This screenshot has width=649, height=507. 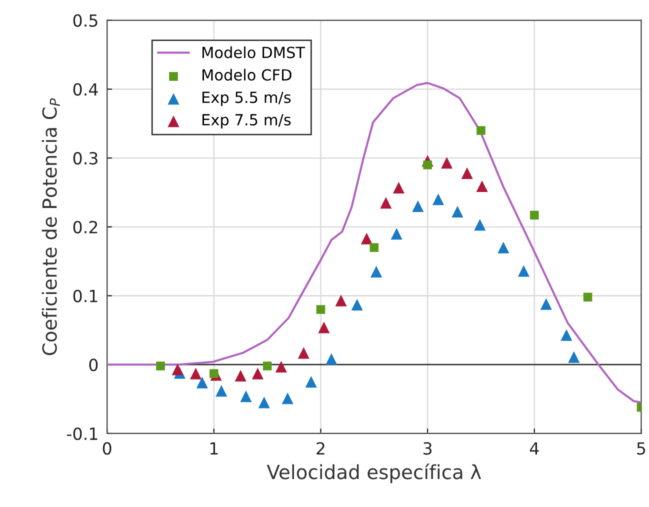 What do you see at coordinates (85, 296) in the screenshot?
I see `y-tick-label: 0.1` at bounding box center [85, 296].